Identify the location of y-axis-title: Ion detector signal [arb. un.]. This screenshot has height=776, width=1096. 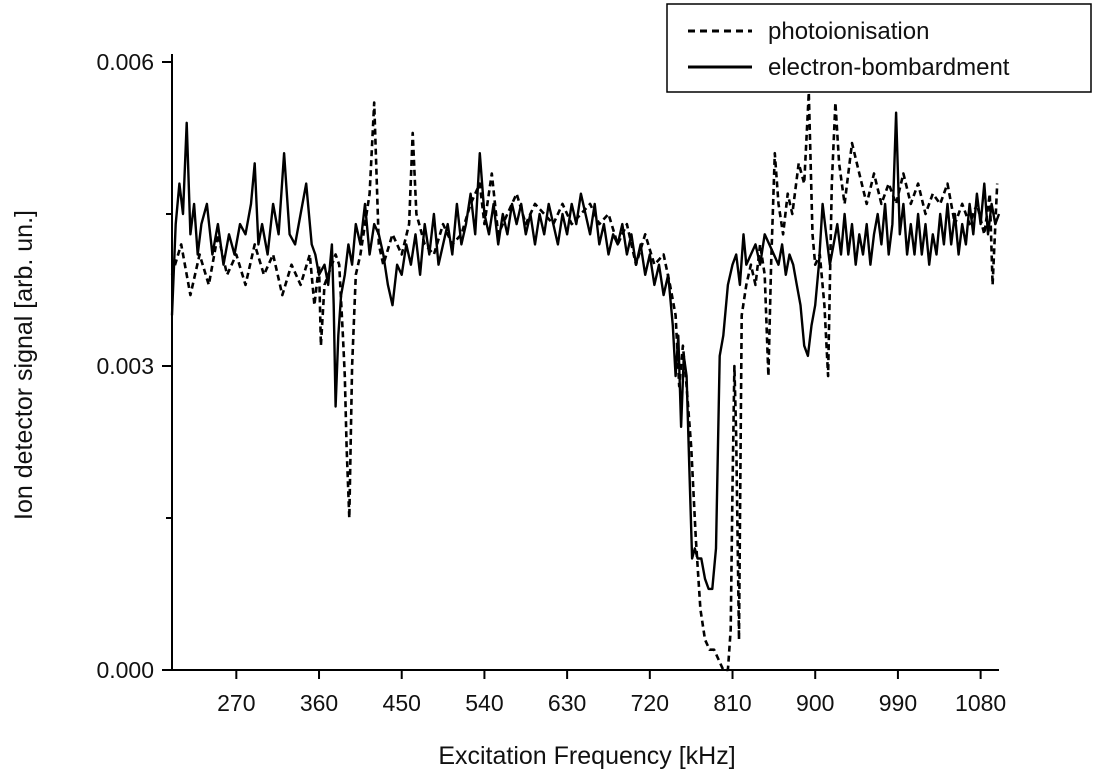
(24, 365).